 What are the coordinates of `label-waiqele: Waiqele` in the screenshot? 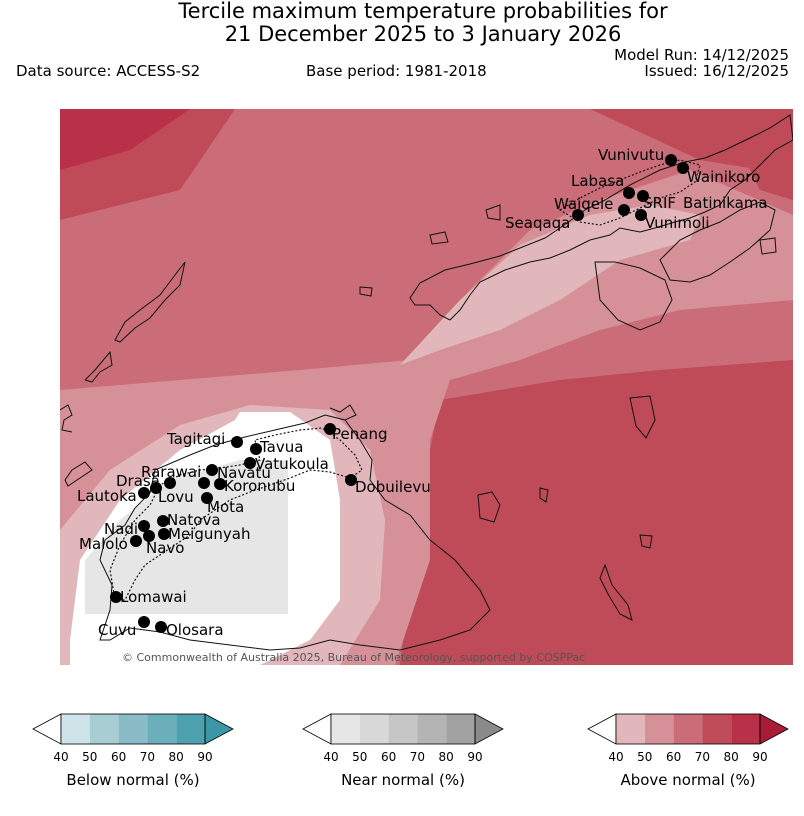 It's located at (583, 204).